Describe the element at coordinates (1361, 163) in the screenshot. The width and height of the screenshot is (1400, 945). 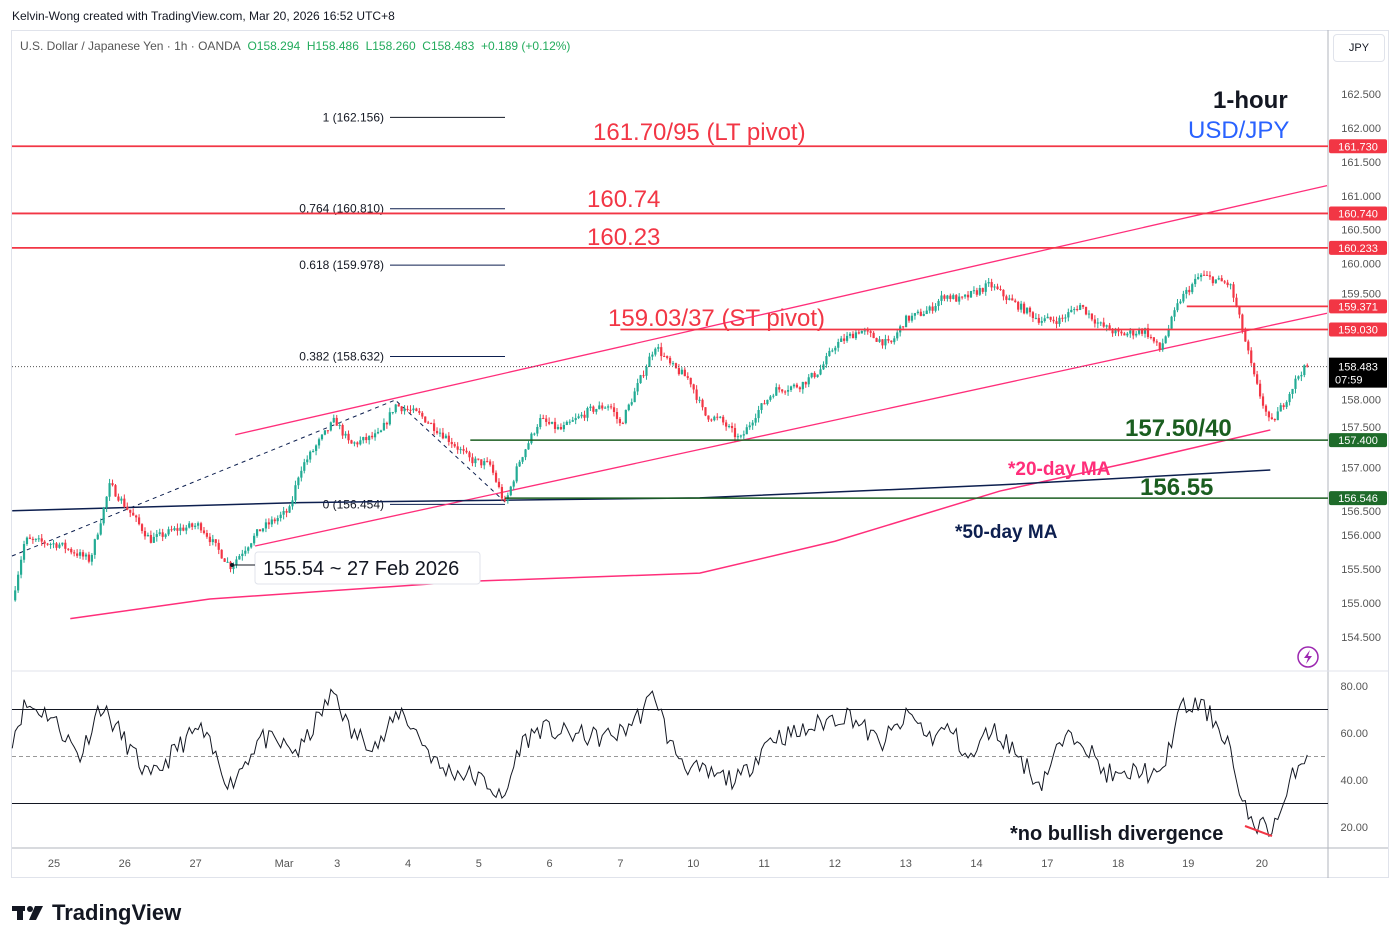
I see `price-tick: 161.500` at that location.